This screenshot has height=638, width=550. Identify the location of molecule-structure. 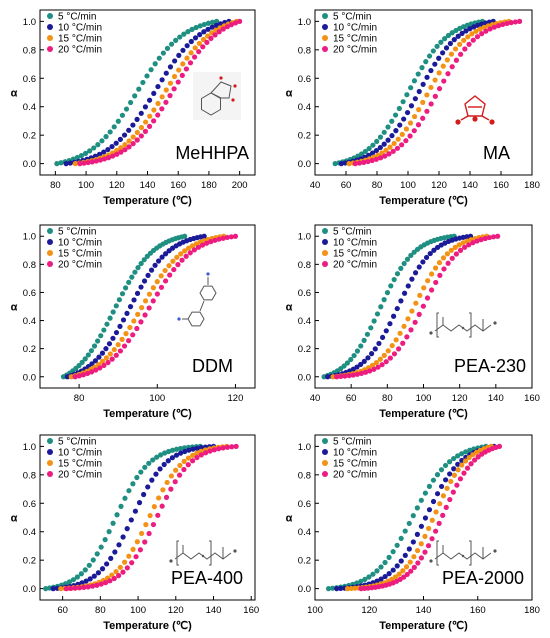
(217, 96).